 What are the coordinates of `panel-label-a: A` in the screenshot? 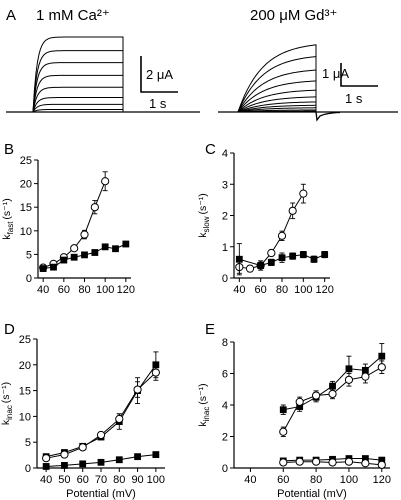 It's located at (11, 15).